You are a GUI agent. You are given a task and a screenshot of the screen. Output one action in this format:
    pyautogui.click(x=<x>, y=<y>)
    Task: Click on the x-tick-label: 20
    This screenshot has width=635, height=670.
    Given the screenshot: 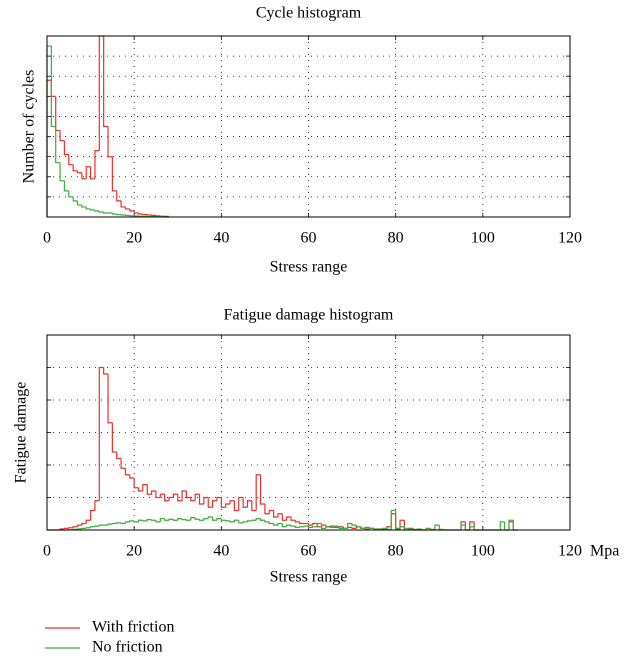 What is the action you would take?
    pyautogui.click(x=134, y=238)
    